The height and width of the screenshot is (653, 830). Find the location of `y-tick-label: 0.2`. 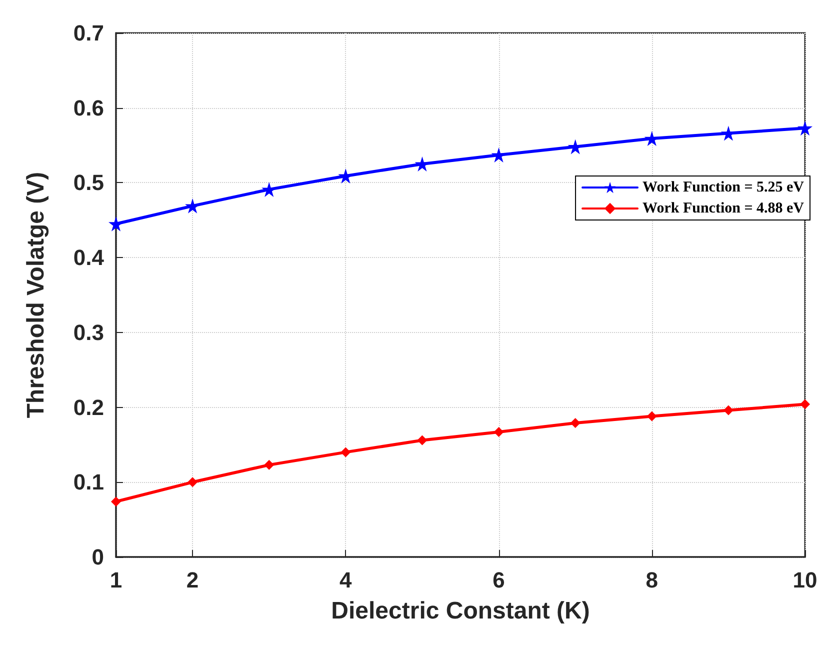

y-tick-label: 0.2 is located at coordinates (88, 407).